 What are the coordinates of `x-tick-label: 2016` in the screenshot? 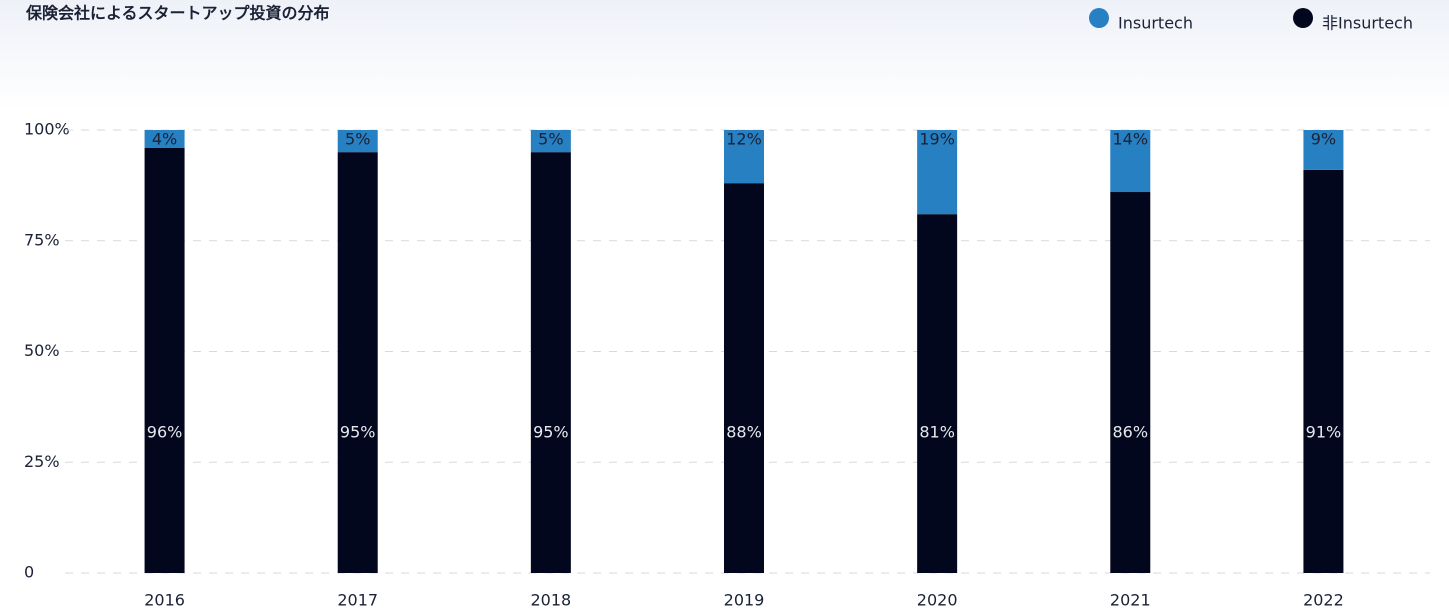 It's located at (164, 600).